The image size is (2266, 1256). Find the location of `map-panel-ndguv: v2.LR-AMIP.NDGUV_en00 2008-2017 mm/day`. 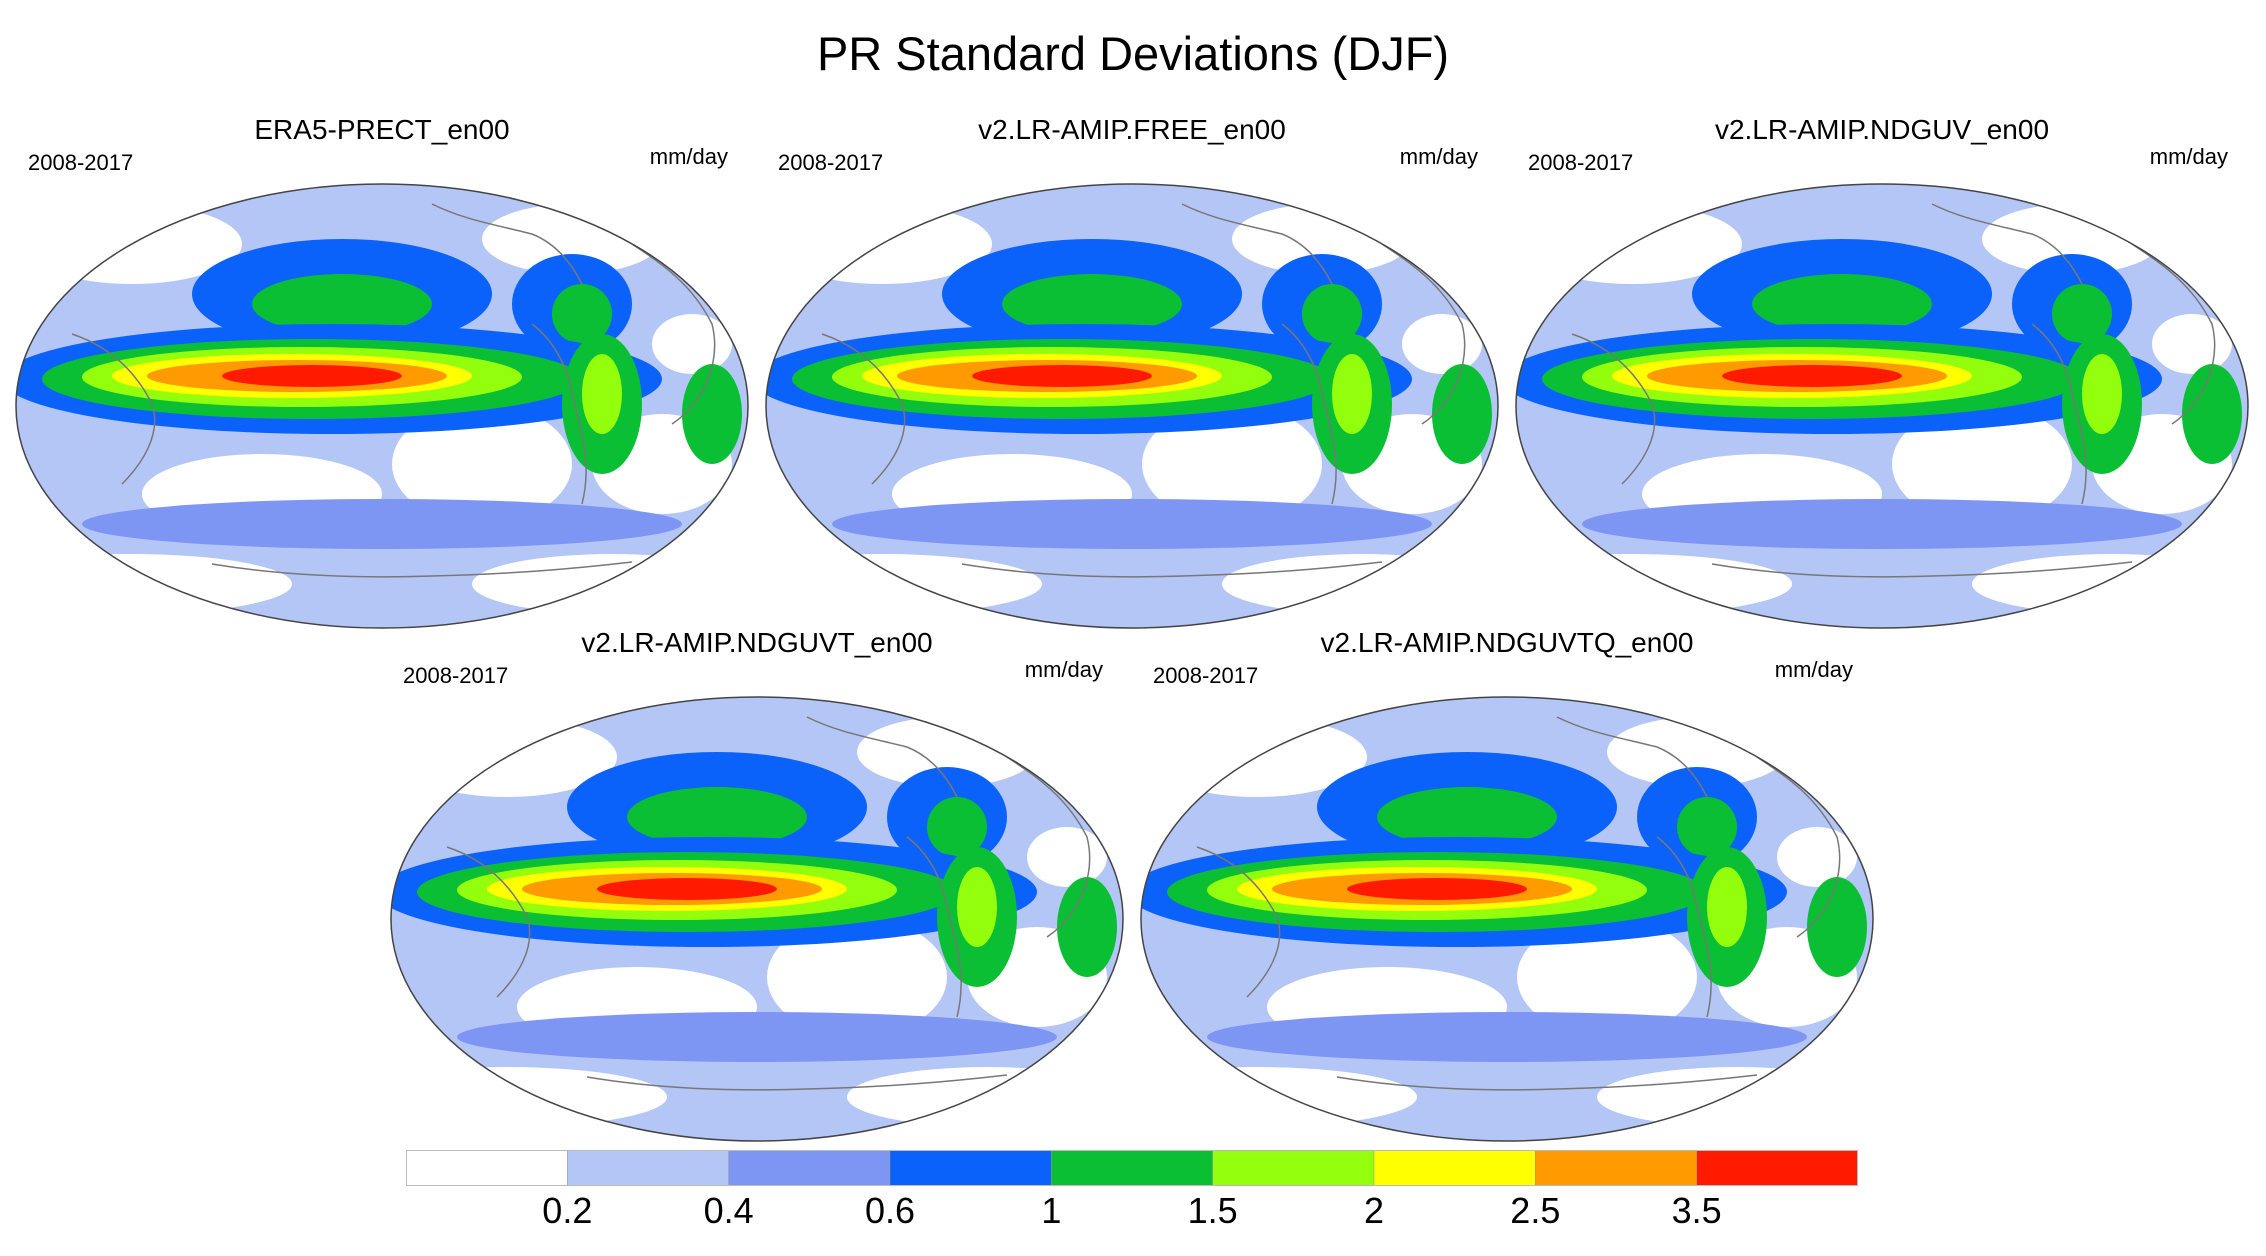

map-panel-ndguv: v2.LR-AMIP.NDGUV_en00 2008-2017 mm/day is located at coordinates (1882, 379).